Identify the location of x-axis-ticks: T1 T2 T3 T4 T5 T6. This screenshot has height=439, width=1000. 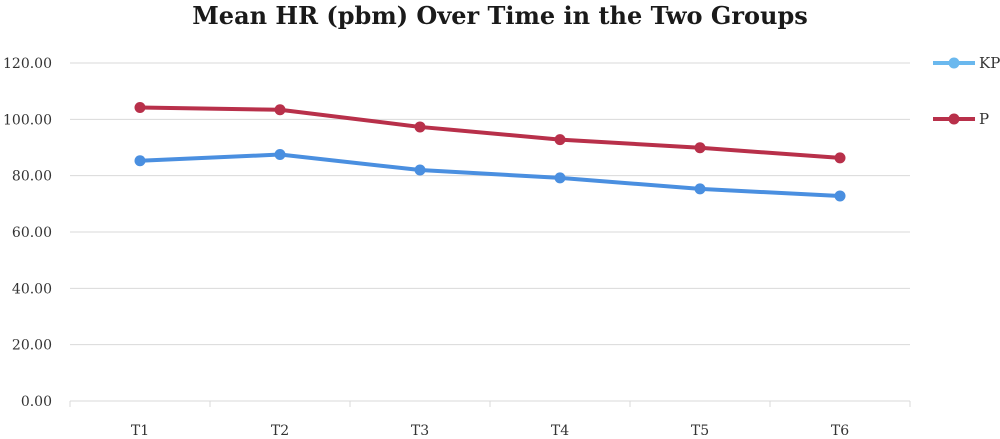
(490, 431).